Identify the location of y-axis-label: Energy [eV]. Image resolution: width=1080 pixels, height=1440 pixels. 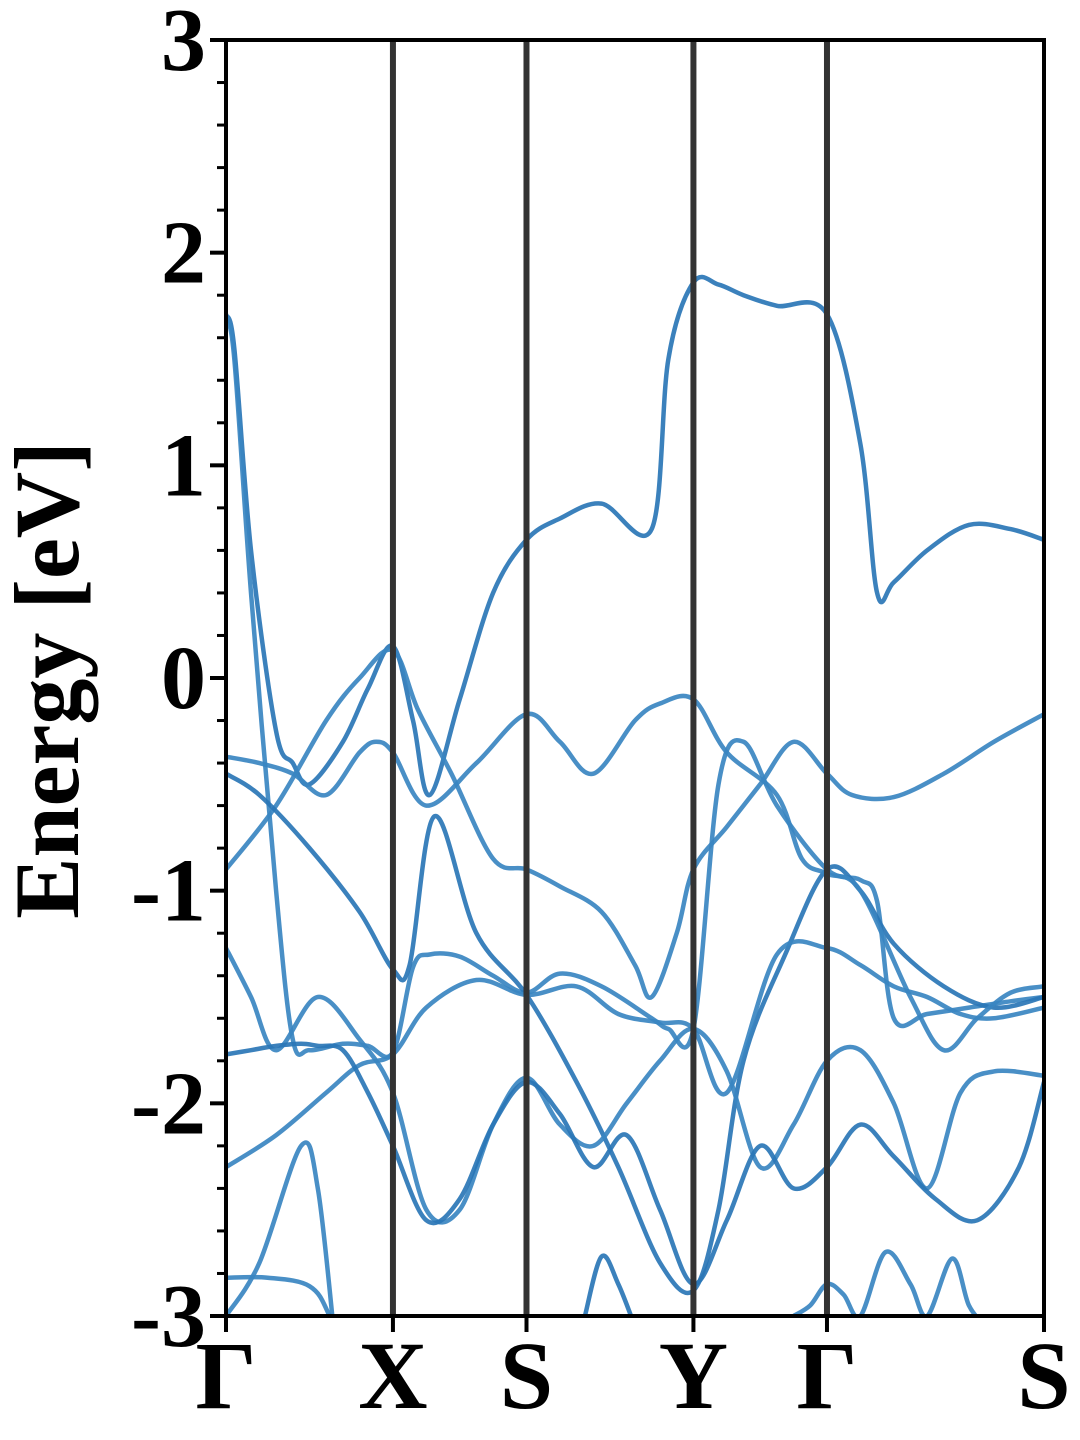
(49, 680).